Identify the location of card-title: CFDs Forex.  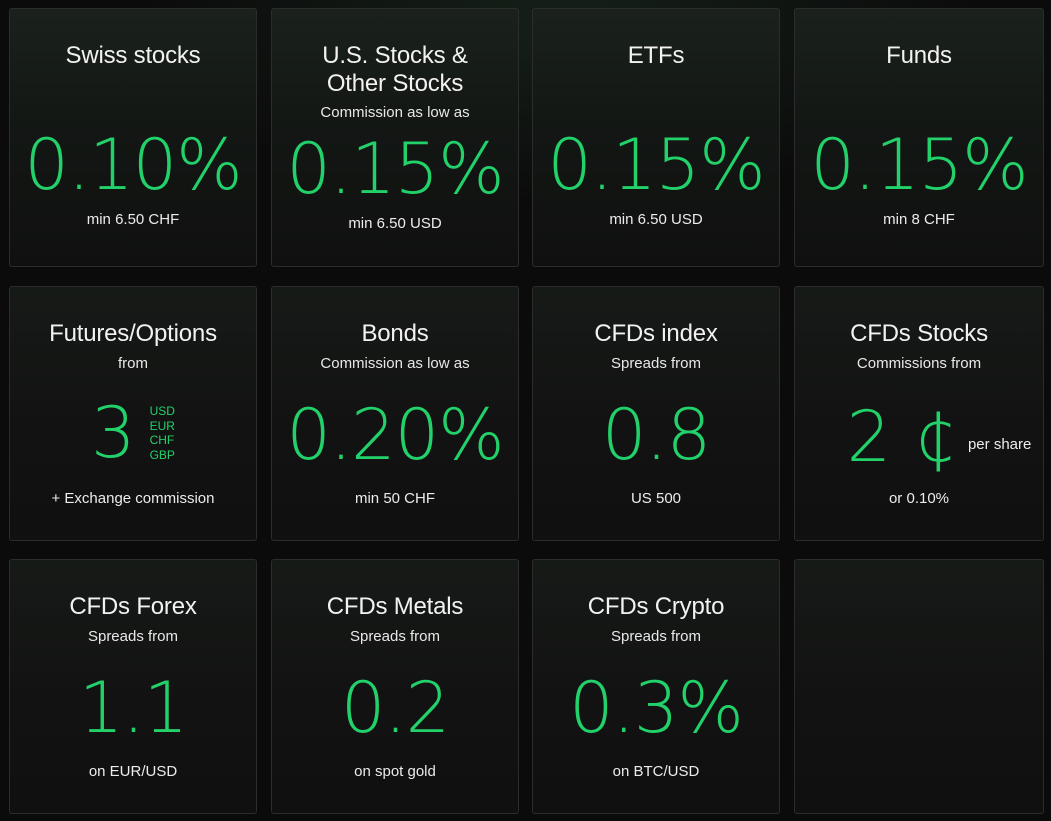
(133, 606).